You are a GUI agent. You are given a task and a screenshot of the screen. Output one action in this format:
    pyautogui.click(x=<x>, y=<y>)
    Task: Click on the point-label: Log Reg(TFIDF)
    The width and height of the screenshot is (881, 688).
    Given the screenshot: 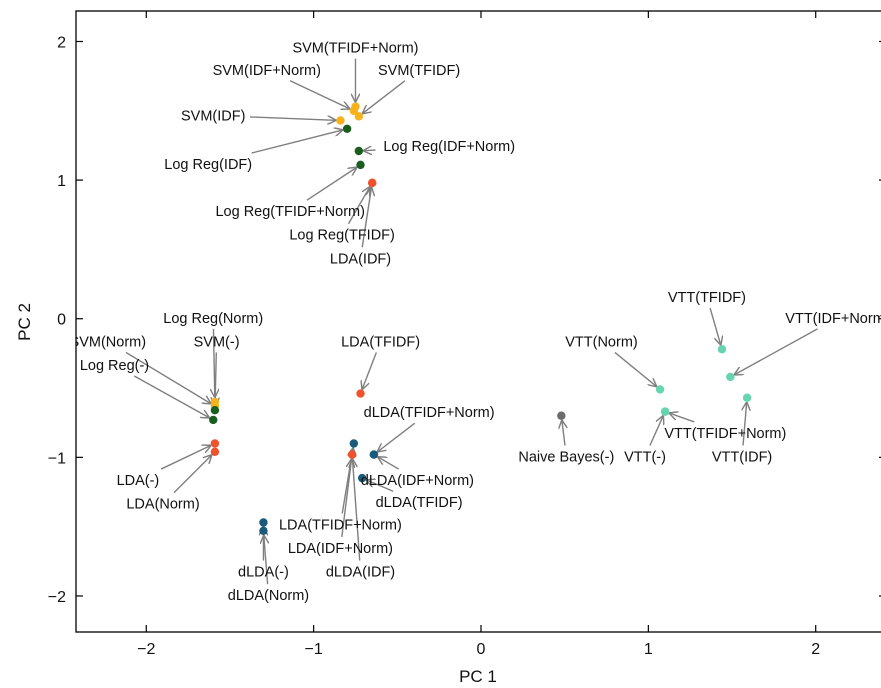 What is the action you would take?
    pyautogui.click(x=342, y=236)
    